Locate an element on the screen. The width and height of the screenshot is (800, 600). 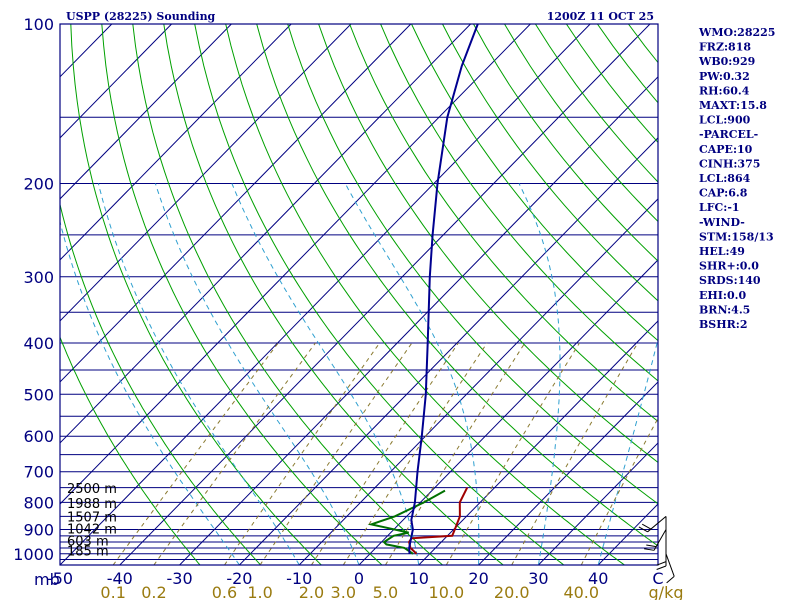
dry-adiabat--30 is located at coordinates (130, 450).